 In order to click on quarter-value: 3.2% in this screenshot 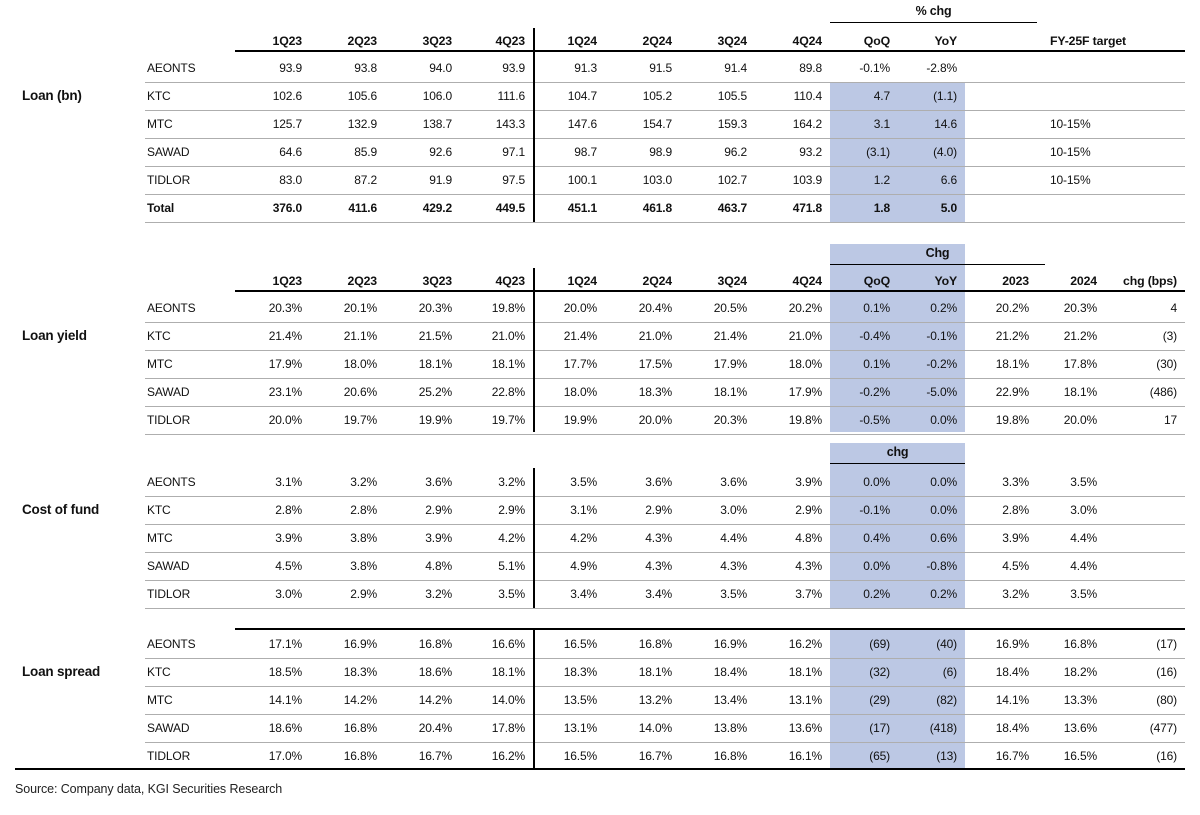, I will do `click(511, 482)`.